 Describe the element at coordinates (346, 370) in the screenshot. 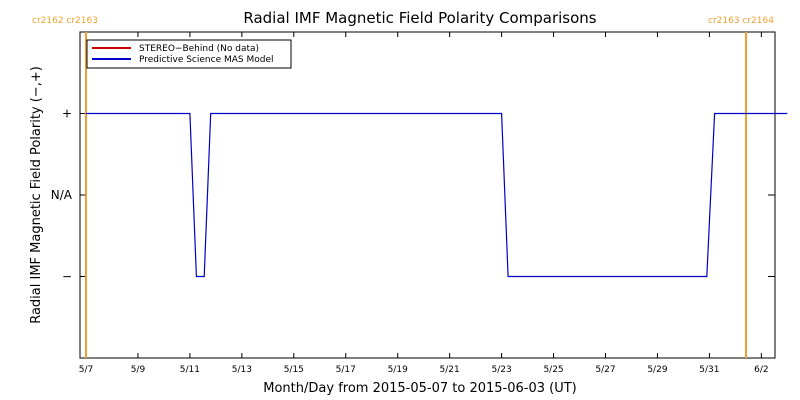

I see `x-tick-label: 5/17` at that location.